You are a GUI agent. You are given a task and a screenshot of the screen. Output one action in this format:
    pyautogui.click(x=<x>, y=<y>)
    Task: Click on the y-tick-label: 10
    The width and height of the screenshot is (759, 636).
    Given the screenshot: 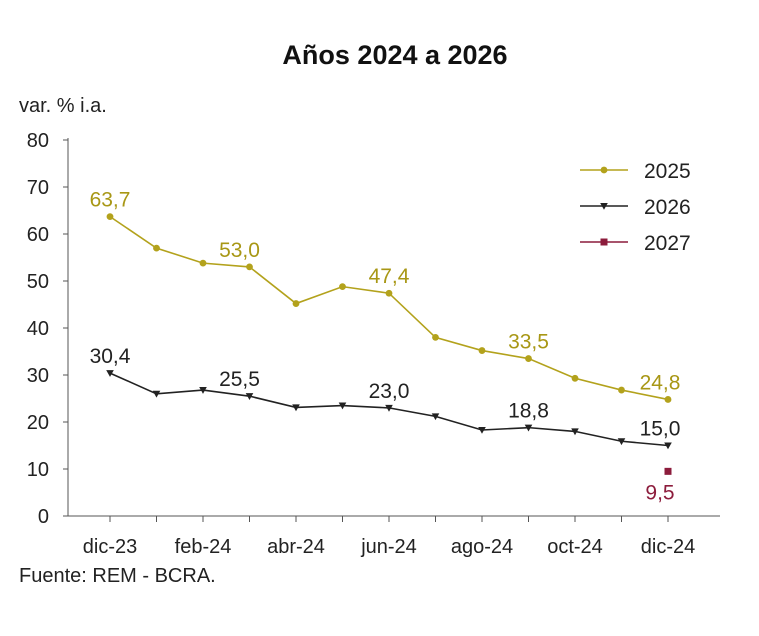 What is the action you would take?
    pyautogui.click(x=38, y=470)
    